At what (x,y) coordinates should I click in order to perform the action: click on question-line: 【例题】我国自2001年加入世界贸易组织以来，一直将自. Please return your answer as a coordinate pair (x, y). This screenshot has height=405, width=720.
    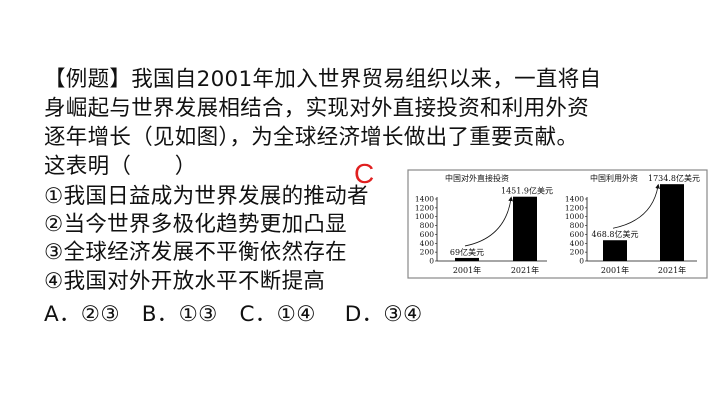
    Looking at the image, I should click on (323, 79).